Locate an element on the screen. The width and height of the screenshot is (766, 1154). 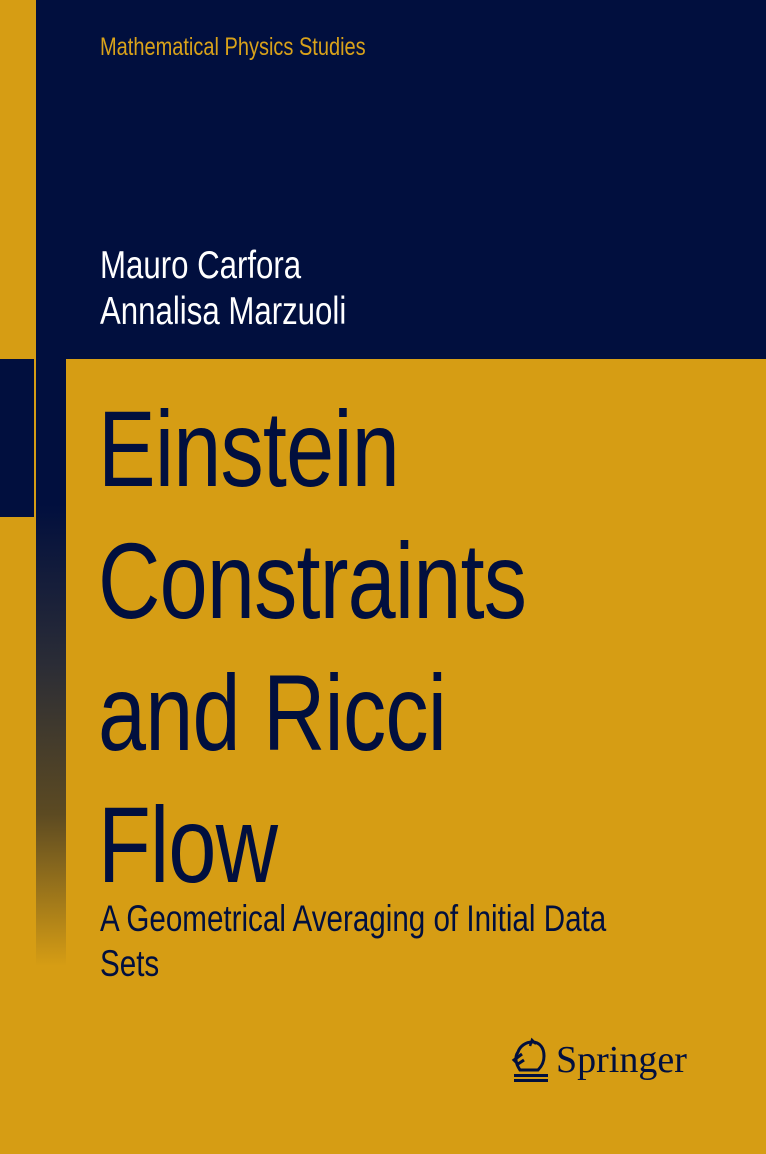
gradient-column-bar is located at coordinates (51, 662).